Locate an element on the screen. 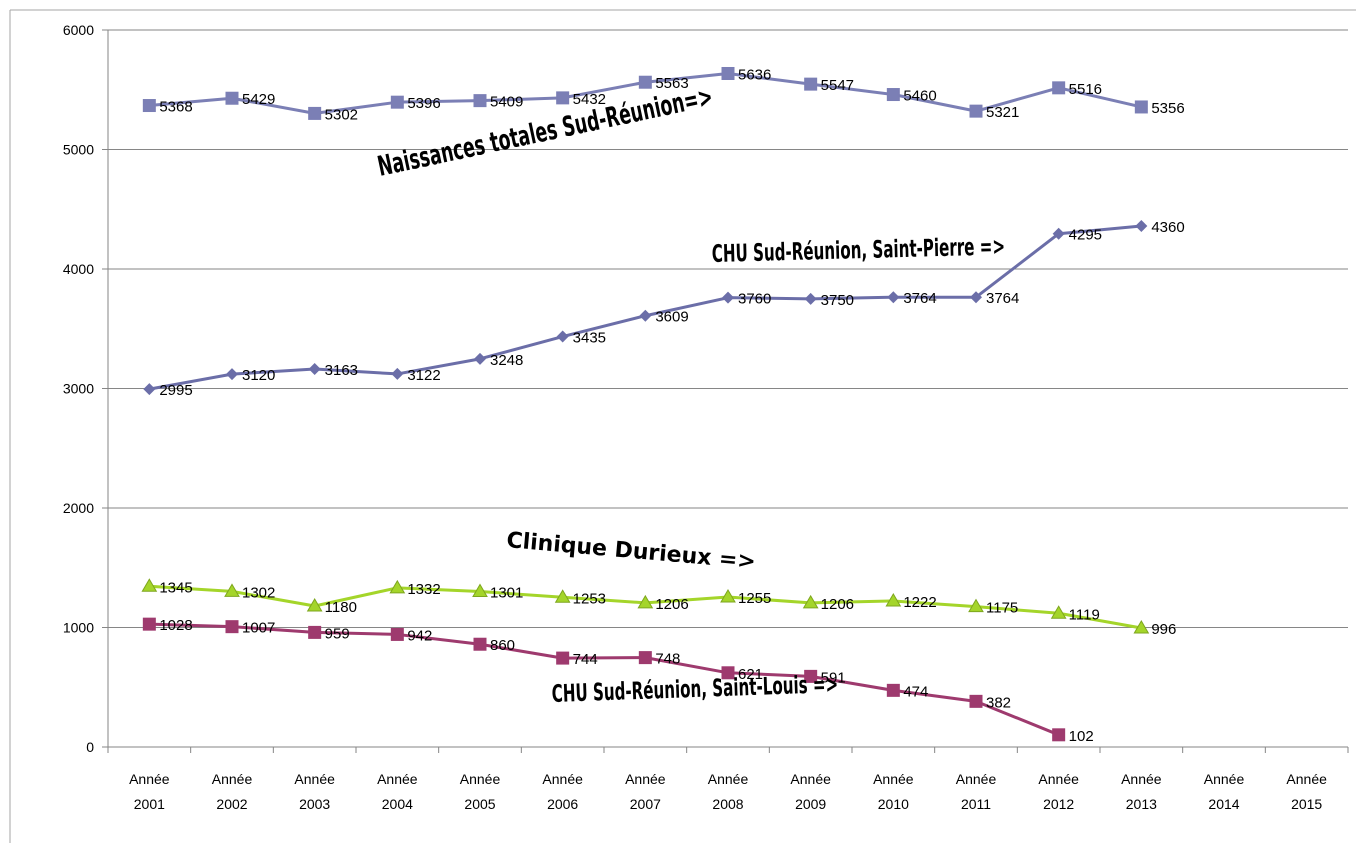  data-label-total: 5563 is located at coordinates (671, 83).